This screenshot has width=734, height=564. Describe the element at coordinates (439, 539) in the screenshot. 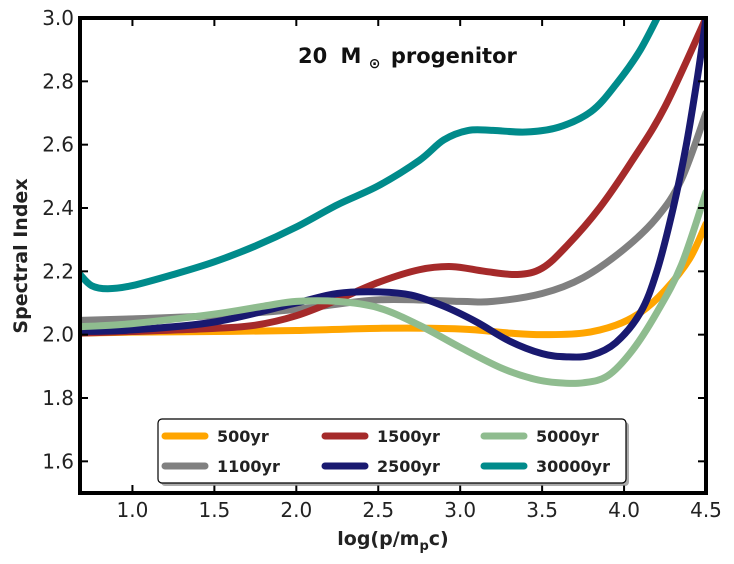

I see `x-axis-label-end: c)` at that location.